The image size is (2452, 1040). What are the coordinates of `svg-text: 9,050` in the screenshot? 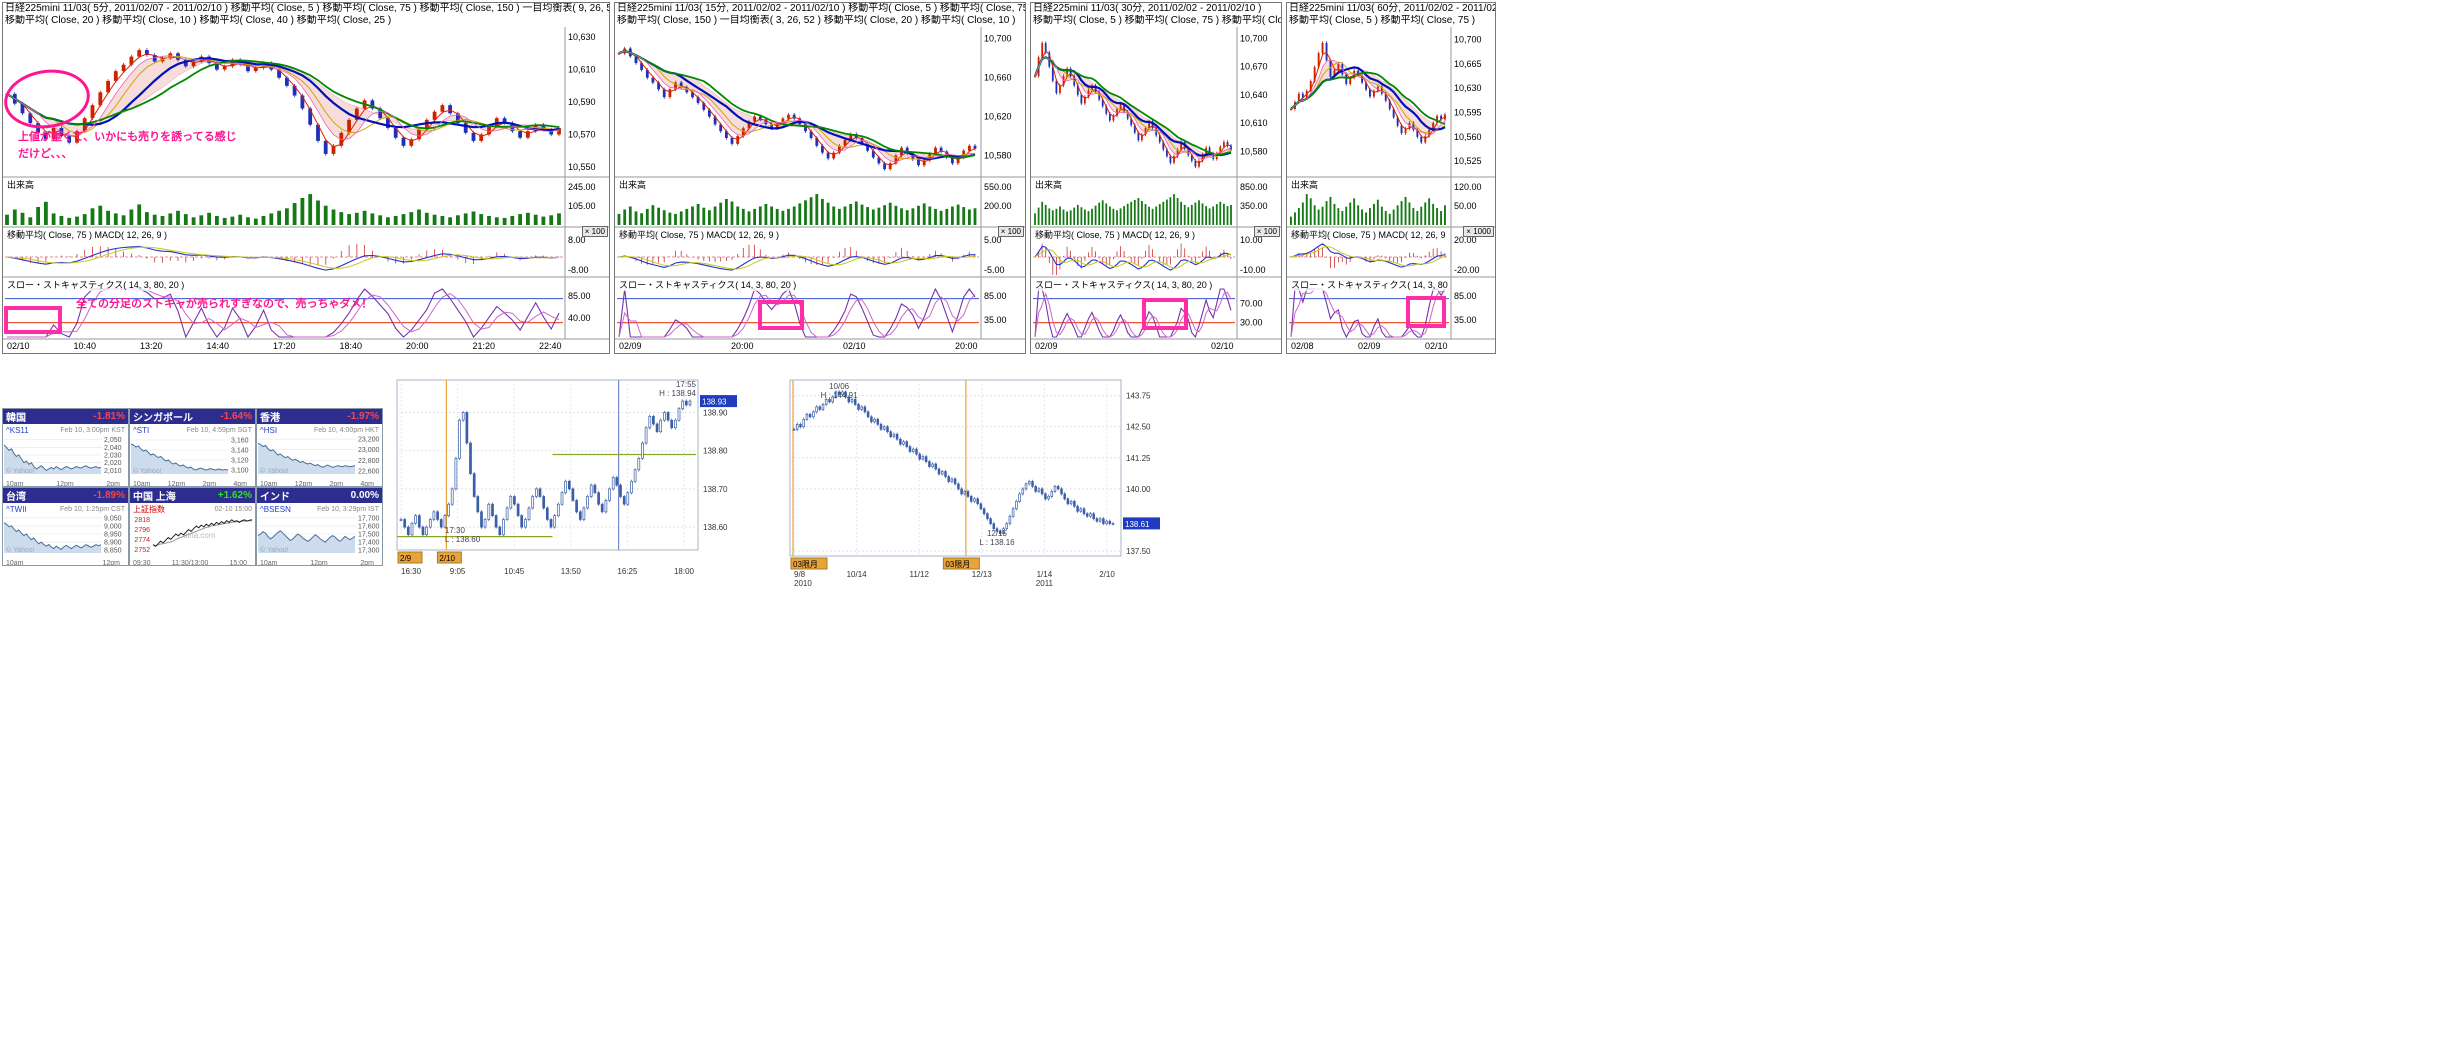 It's located at (113, 518).